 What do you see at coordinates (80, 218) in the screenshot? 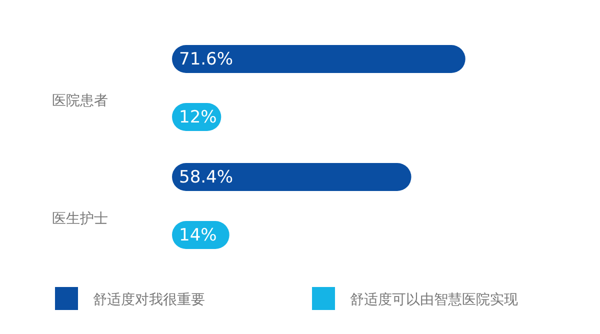
I see `y-tick-label: 医生护士` at bounding box center [80, 218].